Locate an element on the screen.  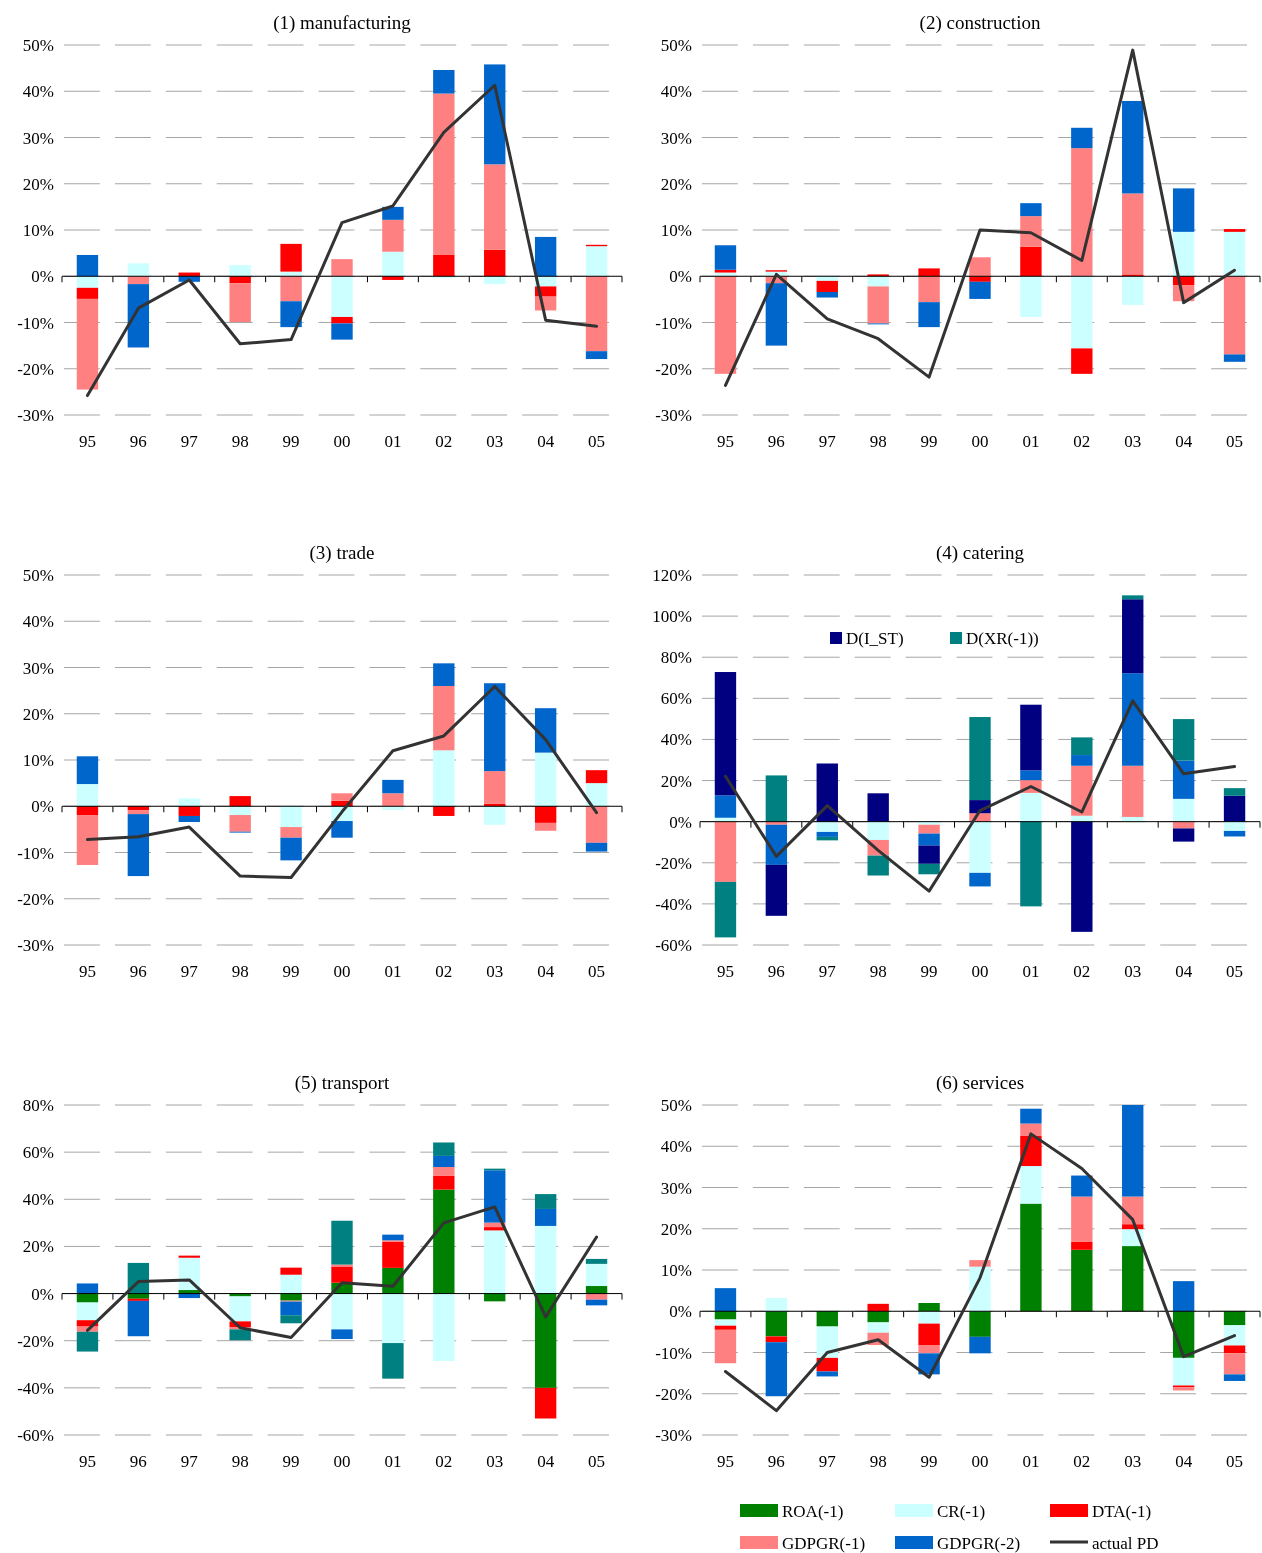
legend-label: ROA(-1) is located at coordinates (813, 1511).